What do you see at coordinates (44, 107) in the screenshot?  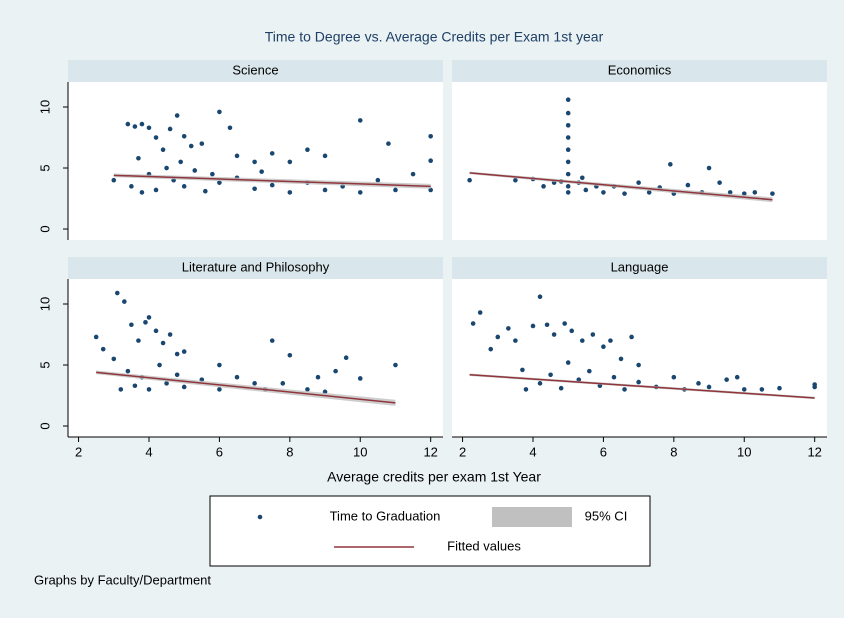 I see `y-tick-label: 10` at bounding box center [44, 107].